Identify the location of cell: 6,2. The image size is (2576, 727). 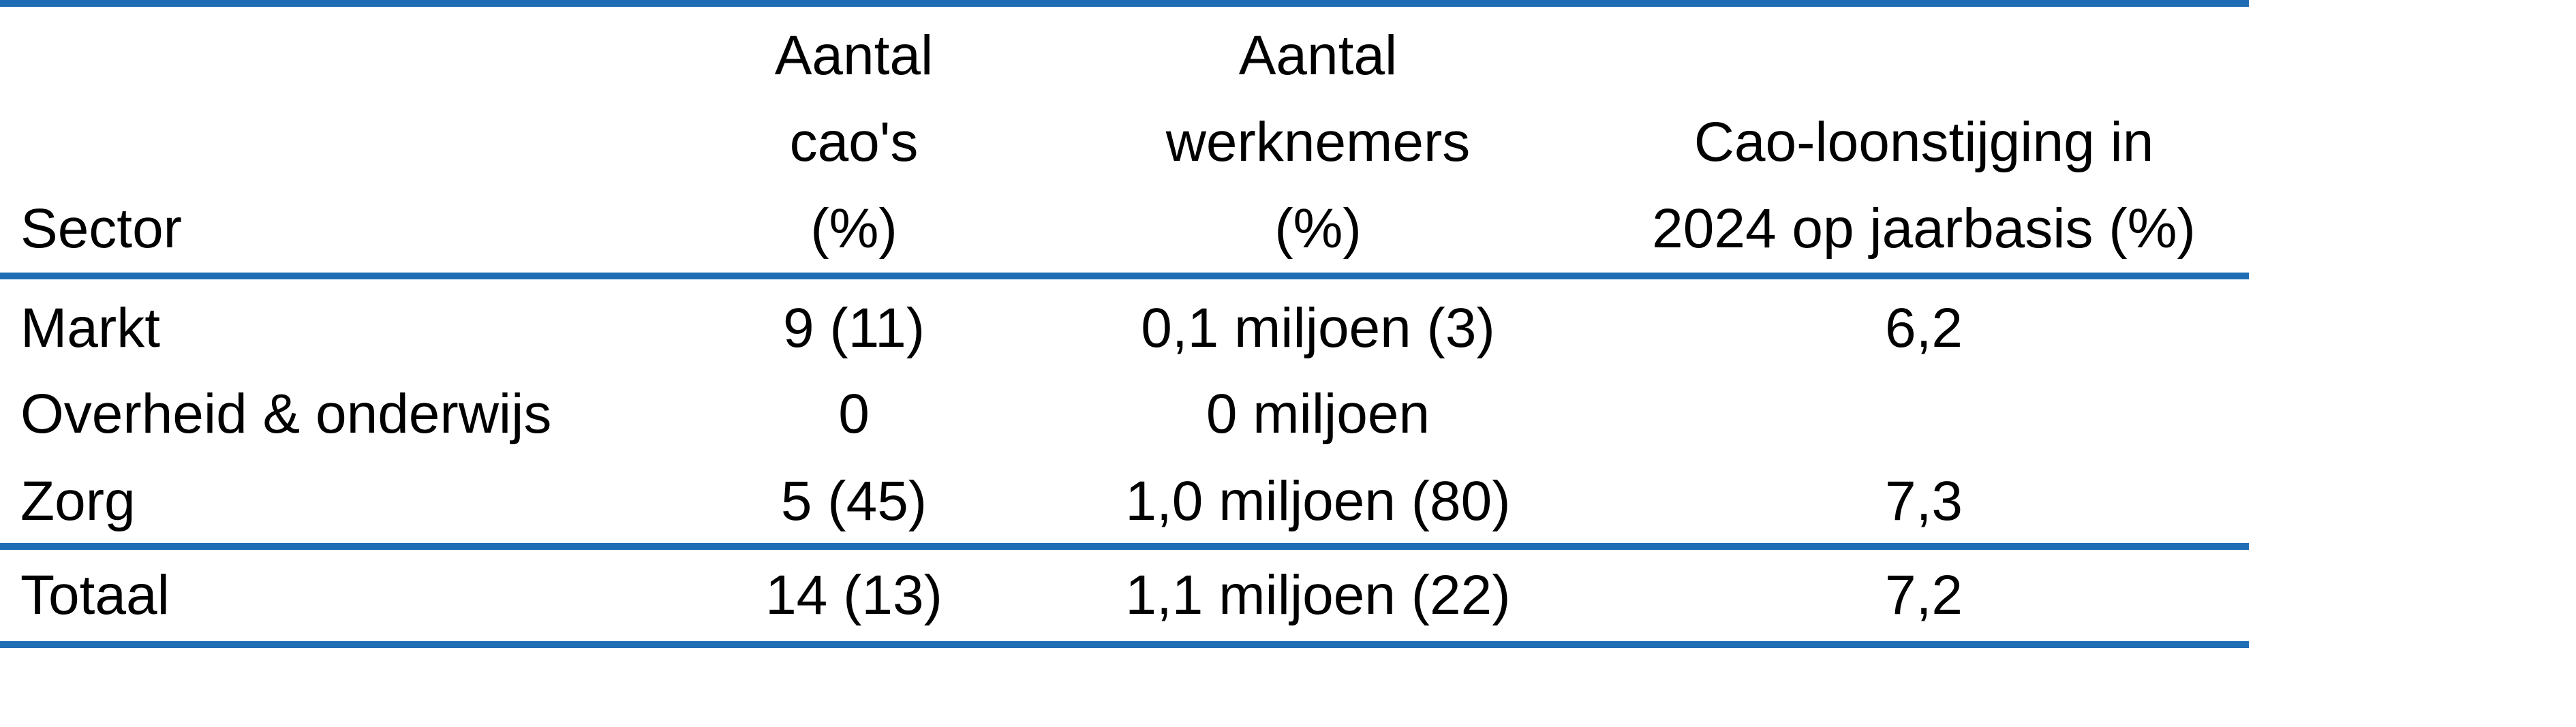
(1924, 328).